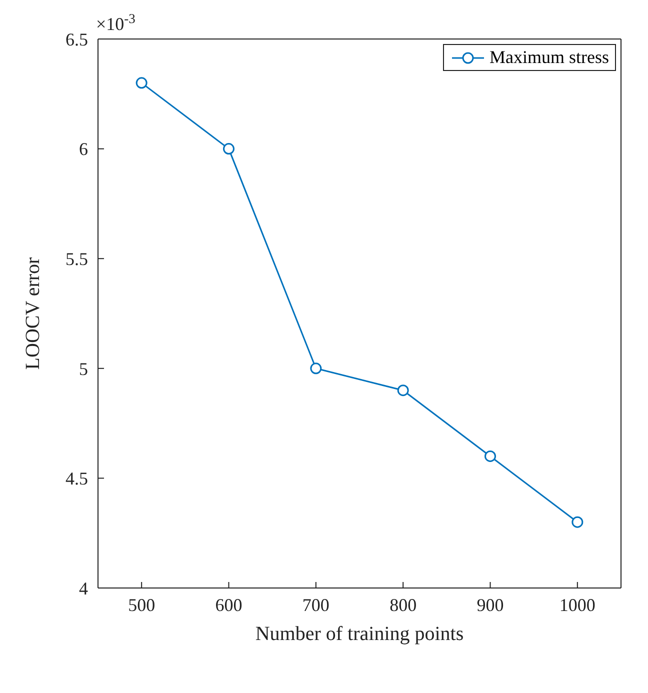 Image resolution: width=648 pixels, height=693 pixels. Describe the element at coordinates (83, 368) in the screenshot. I see `y-tick-label: 5` at that location.